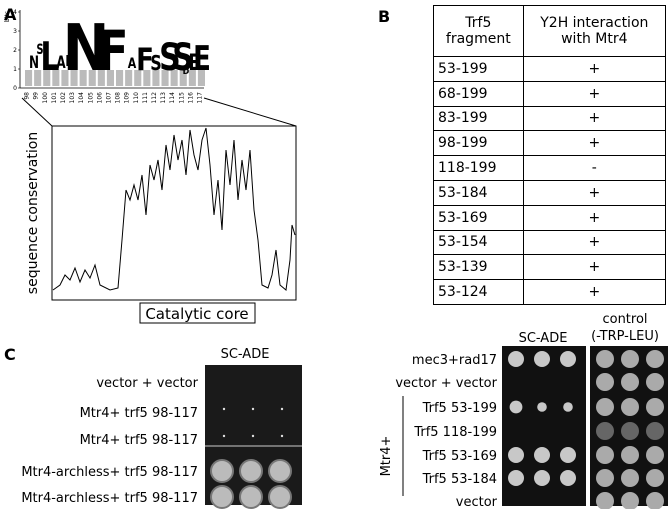 This screenshot has width=671, height=509. What do you see at coordinates (478, 242) in the screenshot?
I see `table-cell: 53-154` at bounding box center [478, 242].